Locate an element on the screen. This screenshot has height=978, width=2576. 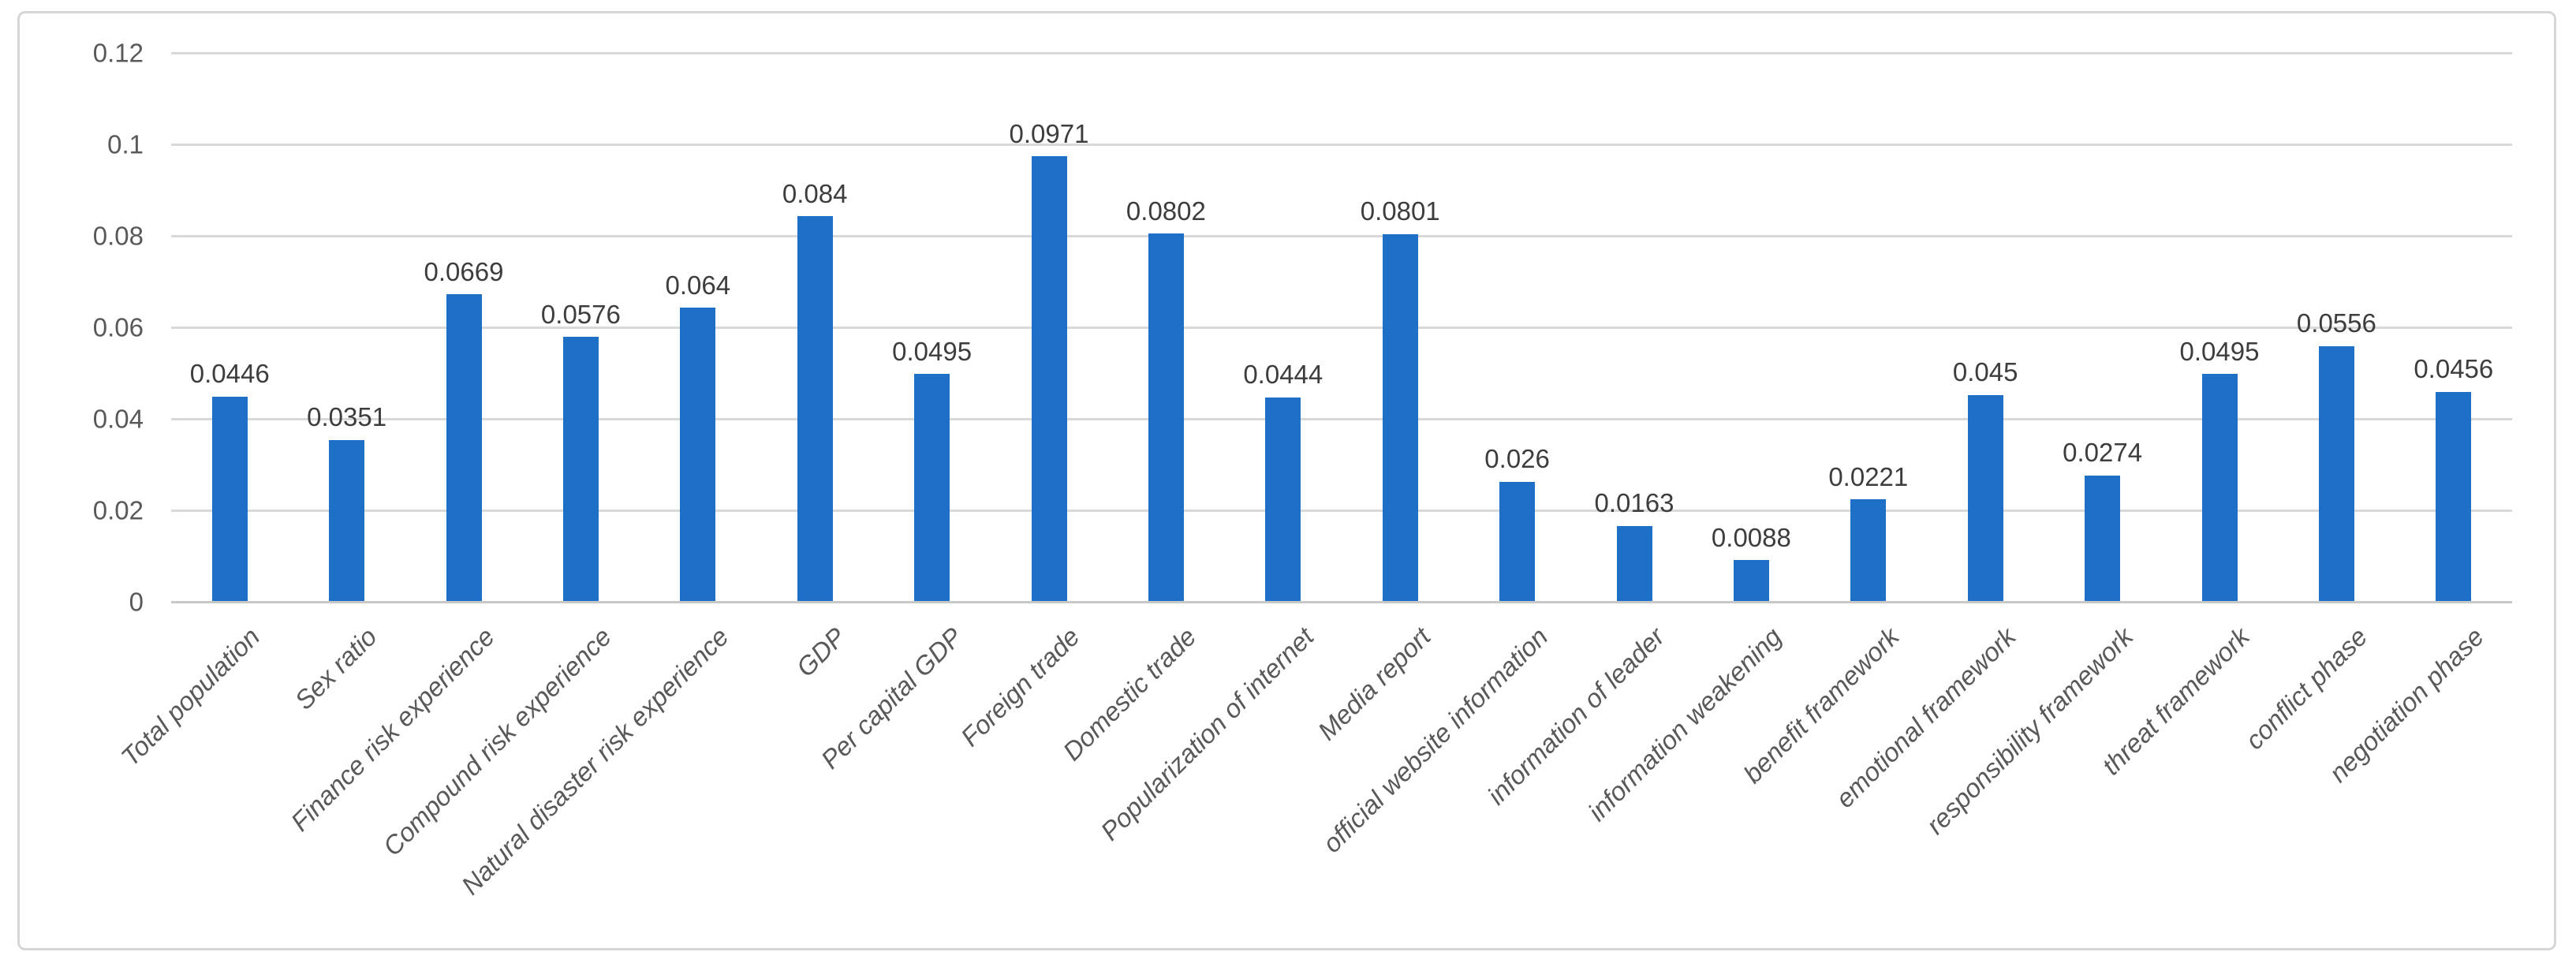
category-label: Foreign trade is located at coordinates (1019, 687).